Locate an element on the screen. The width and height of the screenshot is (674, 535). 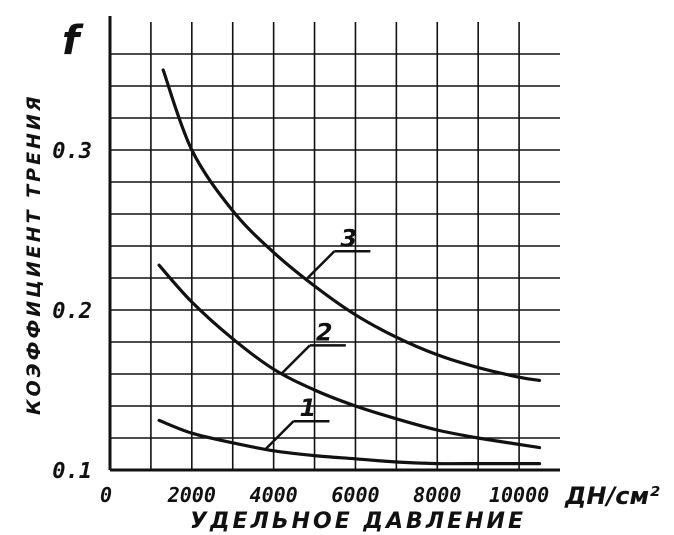
x-tick-label: 0 is located at coordinates (106, 495).